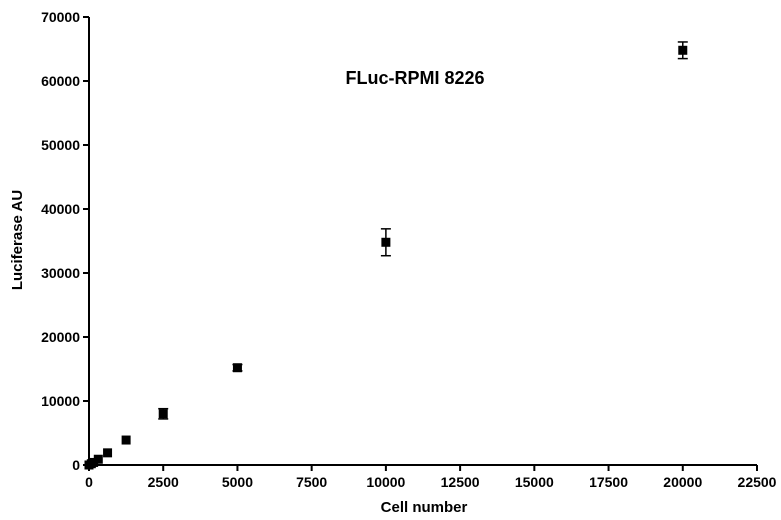 The image size is (781, 520). I want to click on x-tick-label: 7500, so click(311, 482).